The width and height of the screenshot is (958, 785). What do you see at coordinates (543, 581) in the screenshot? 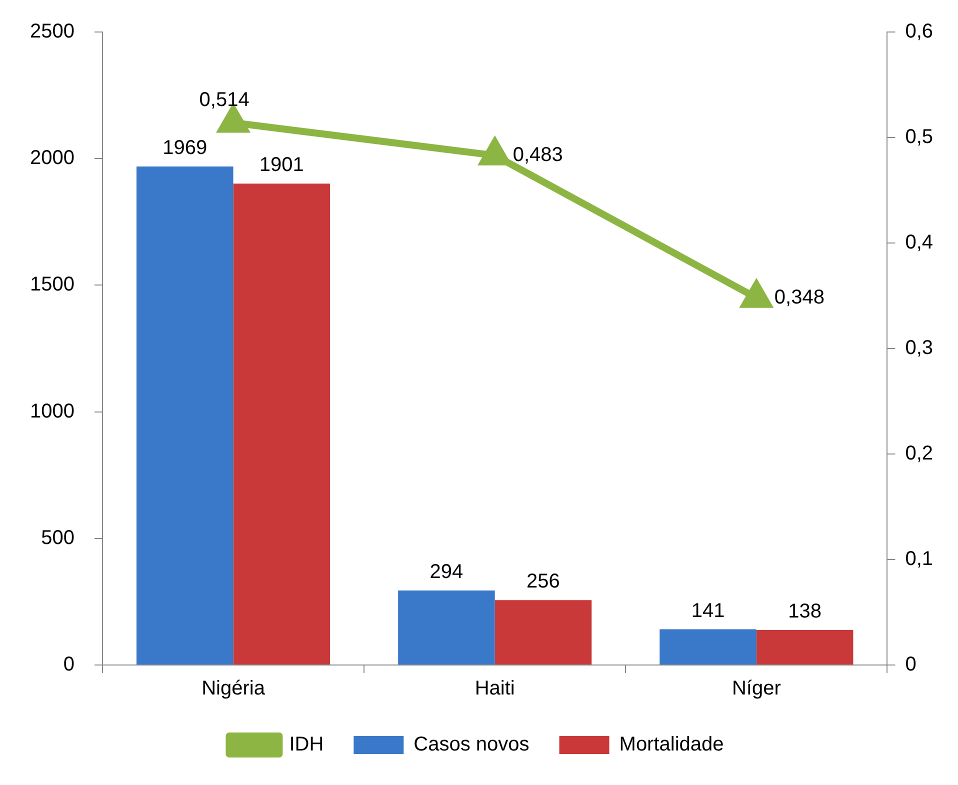
I see `data-label: 256` at bounding box center [543, 581].